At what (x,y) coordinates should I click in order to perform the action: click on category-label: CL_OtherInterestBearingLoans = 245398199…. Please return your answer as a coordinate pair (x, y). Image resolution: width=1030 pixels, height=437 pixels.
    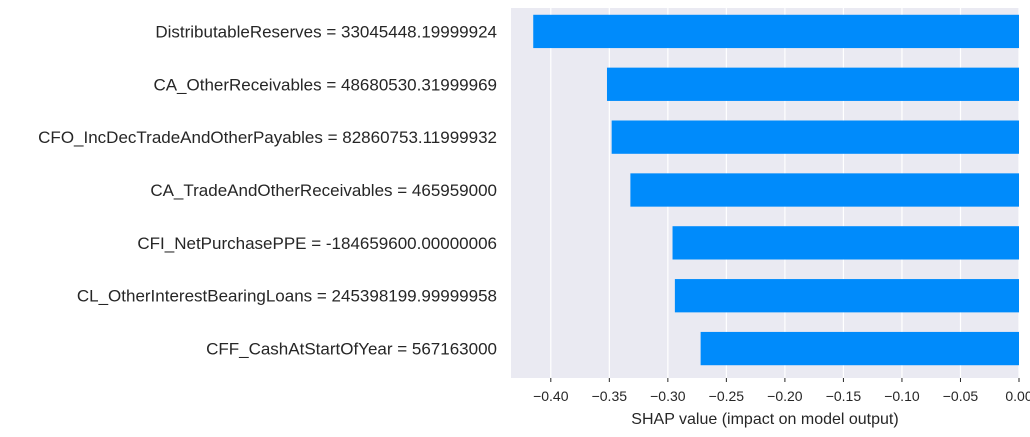
    Looking at the image, I should click on (287, 296).